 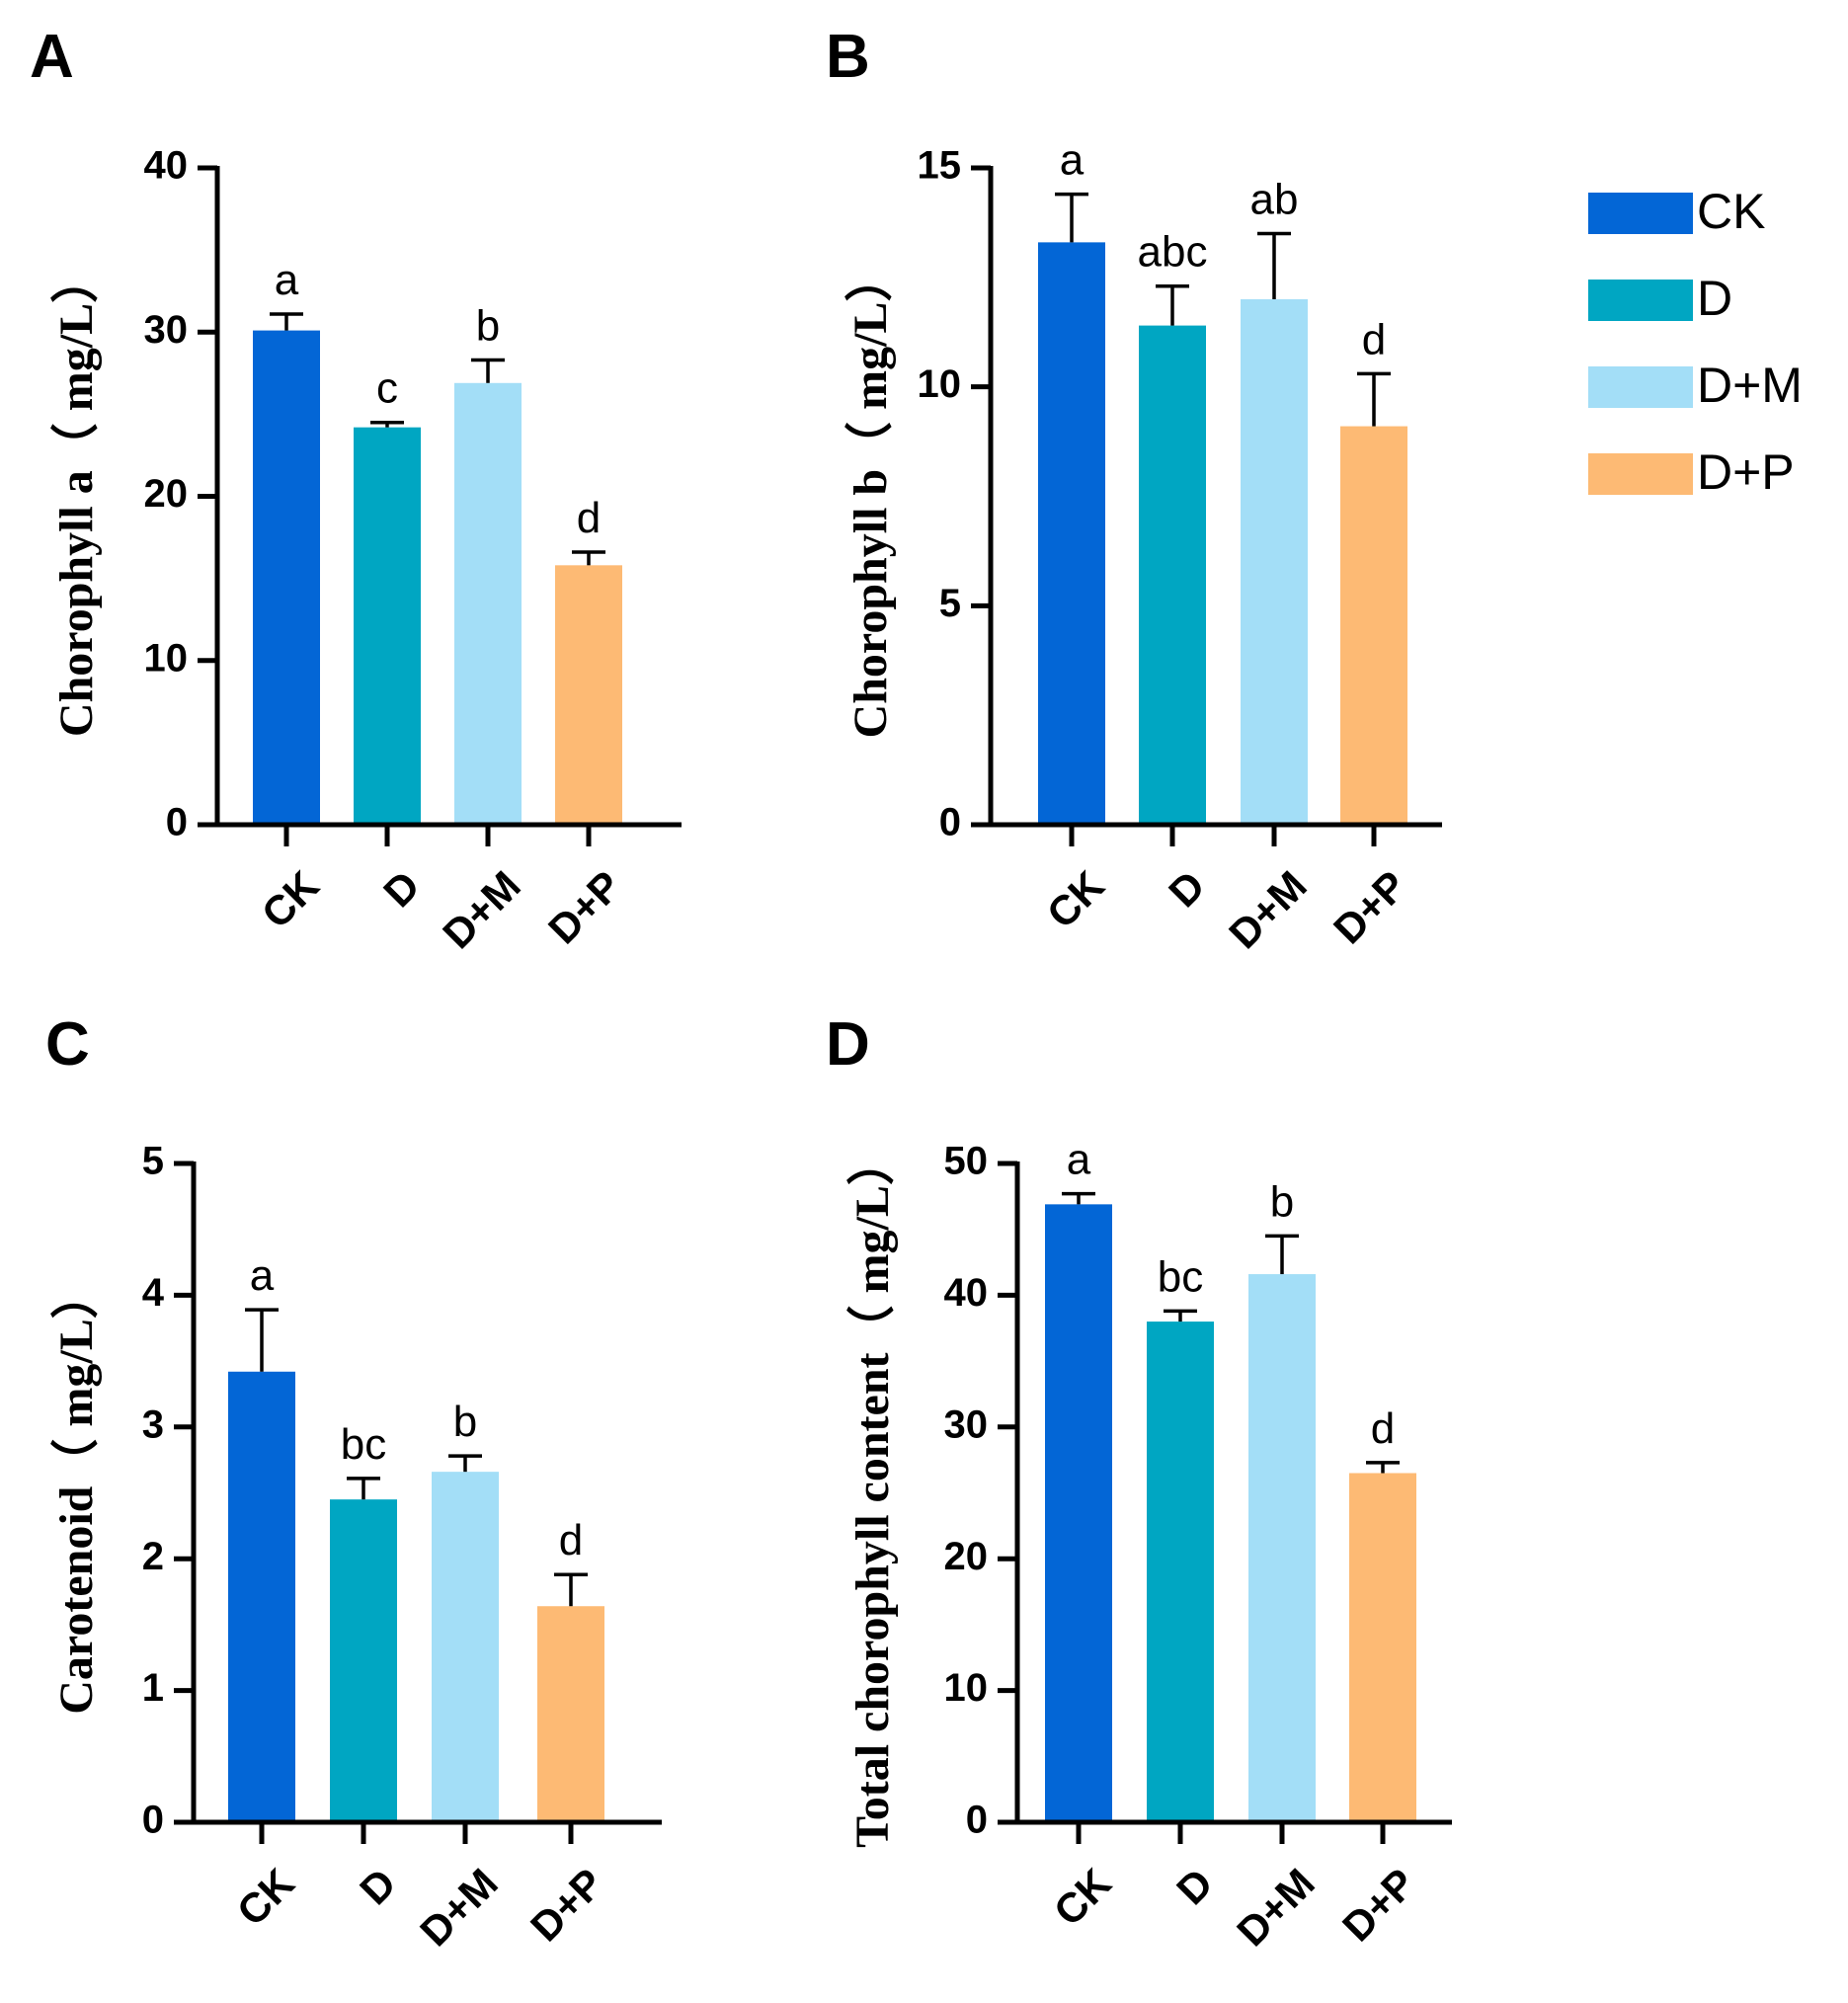 I want to click on legend: CK D D+M D+P, so click(x=1695, y=342).